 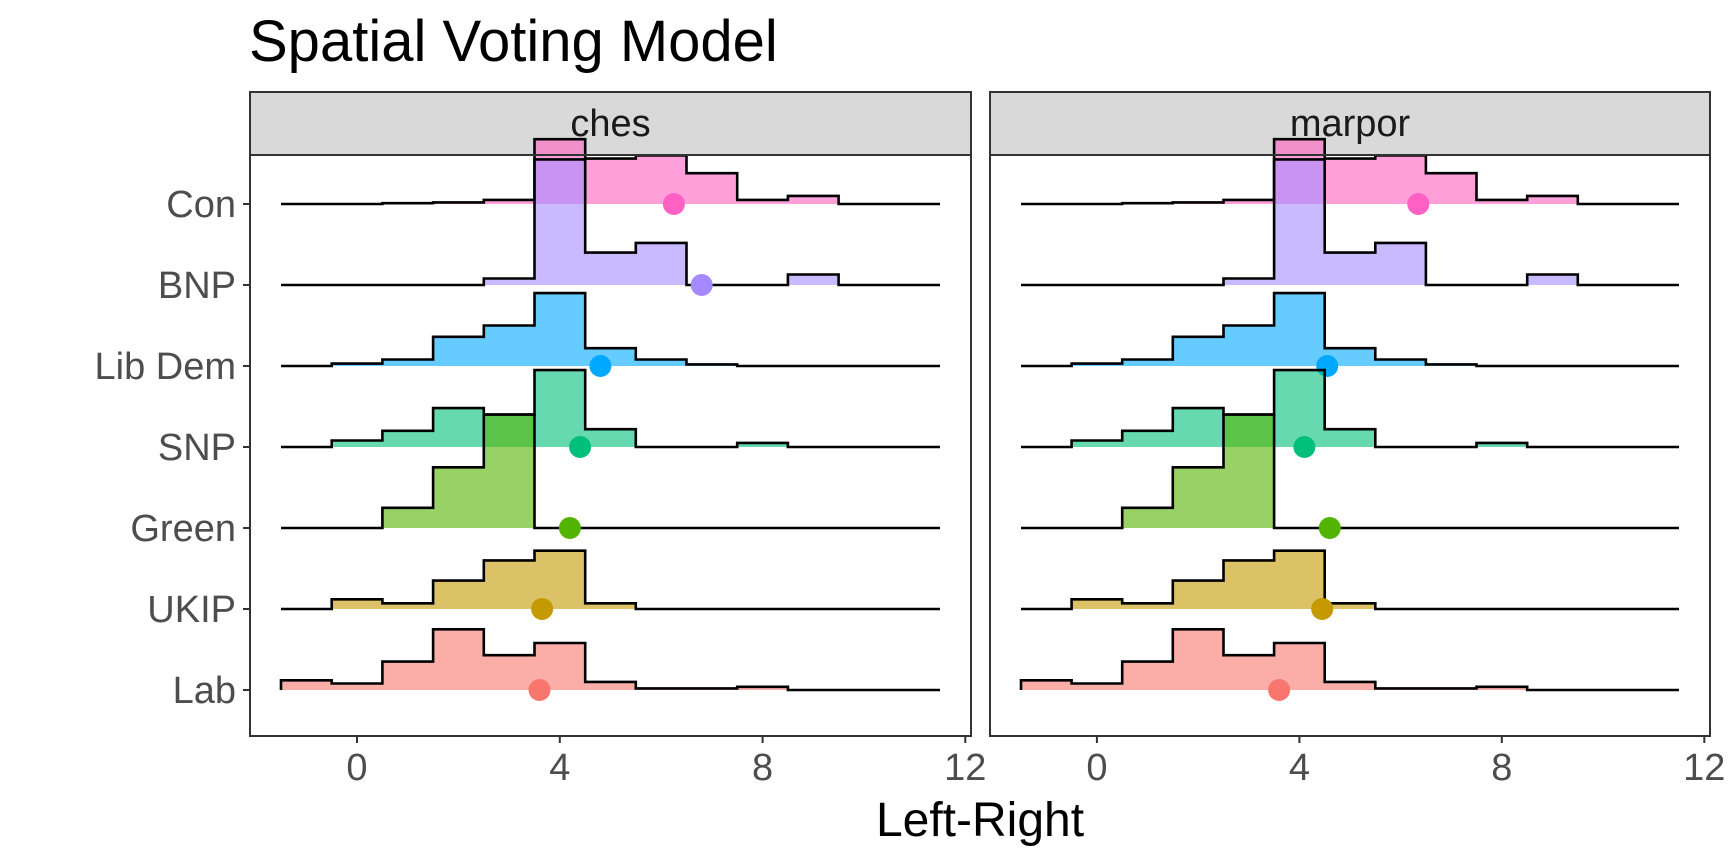 I want to click on y-tick-label-ukip: UKIP, so click(x=191, y=610).